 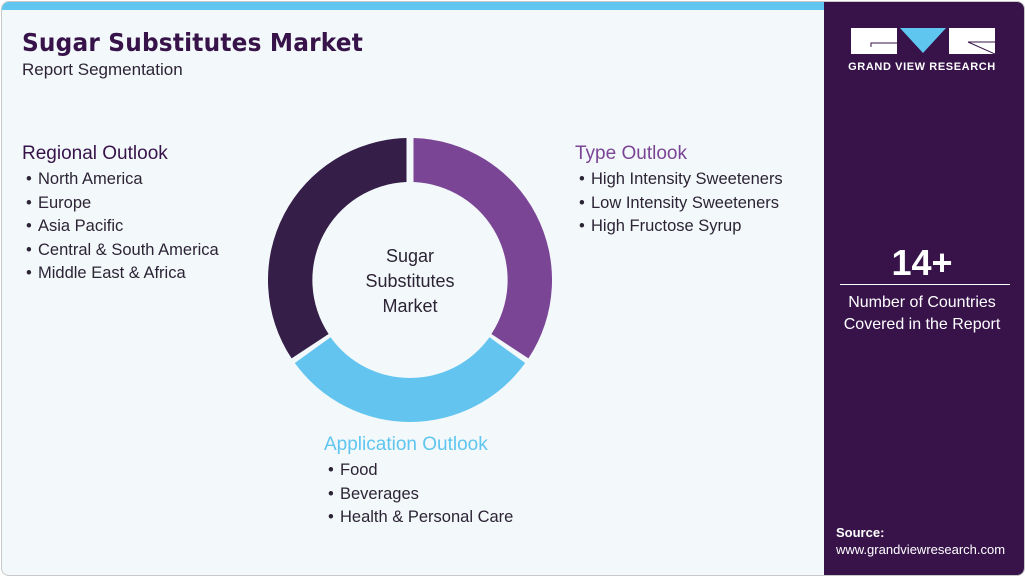 I want to click on stat-divider, so click(x=925, y=284).